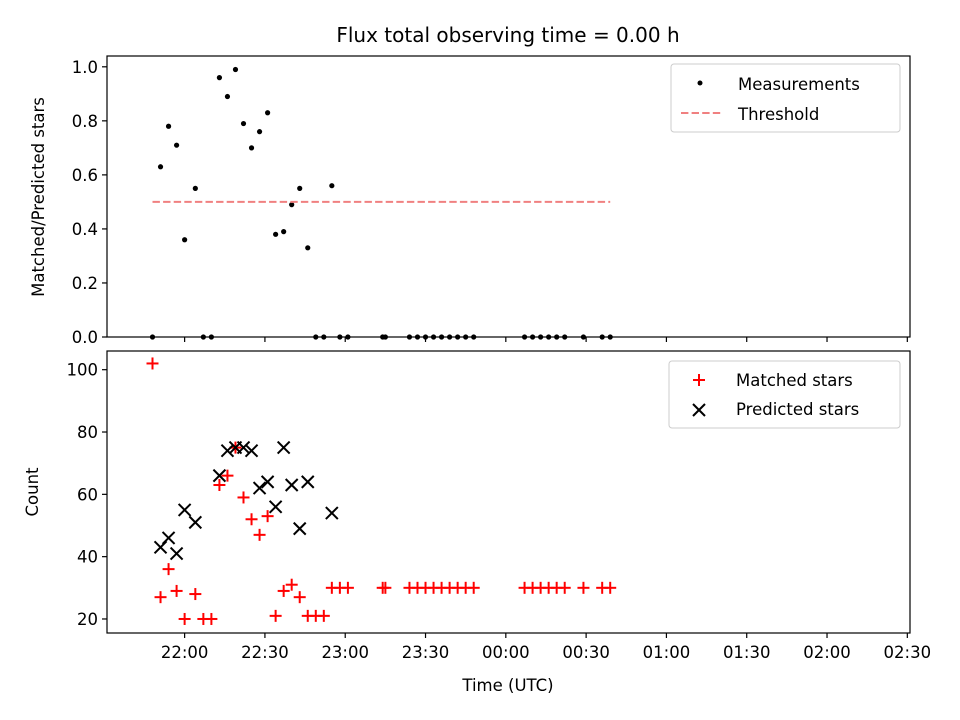 This screenshot has height=720, width=960. I want to click on count-y-tick-label: 100, so click(83, 370).